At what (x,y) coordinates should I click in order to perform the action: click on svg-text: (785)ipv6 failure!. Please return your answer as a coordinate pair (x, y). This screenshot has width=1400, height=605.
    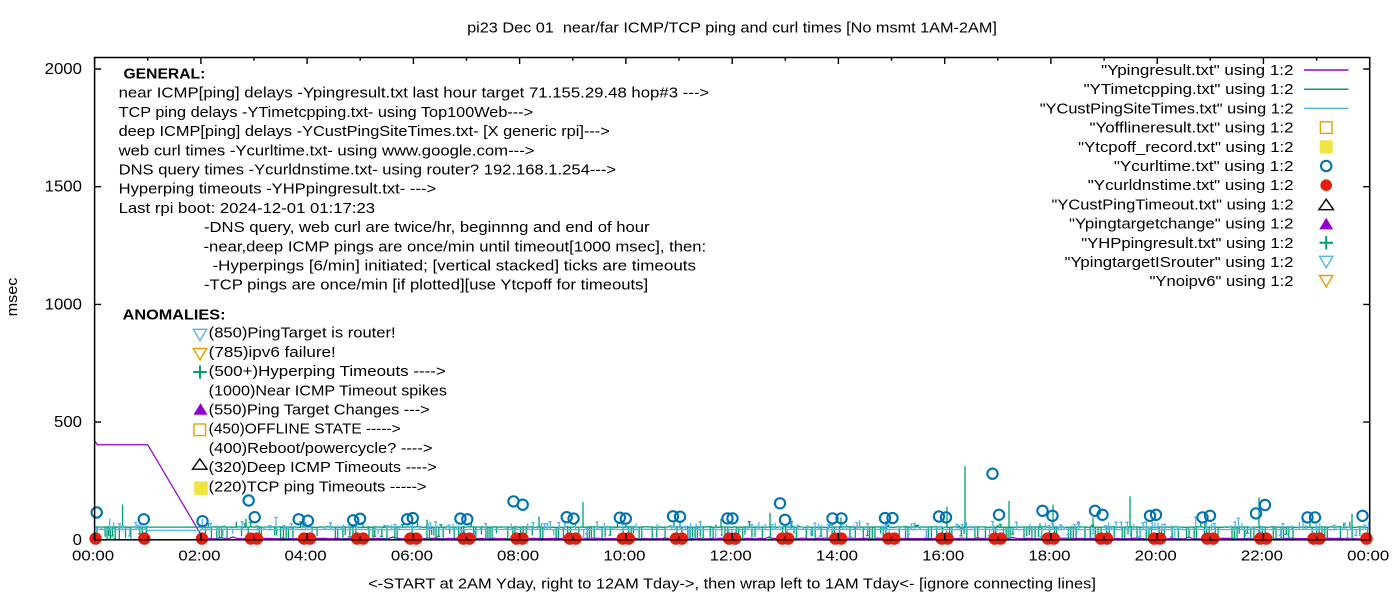
    Looking at the image, I should click on (272, 352).